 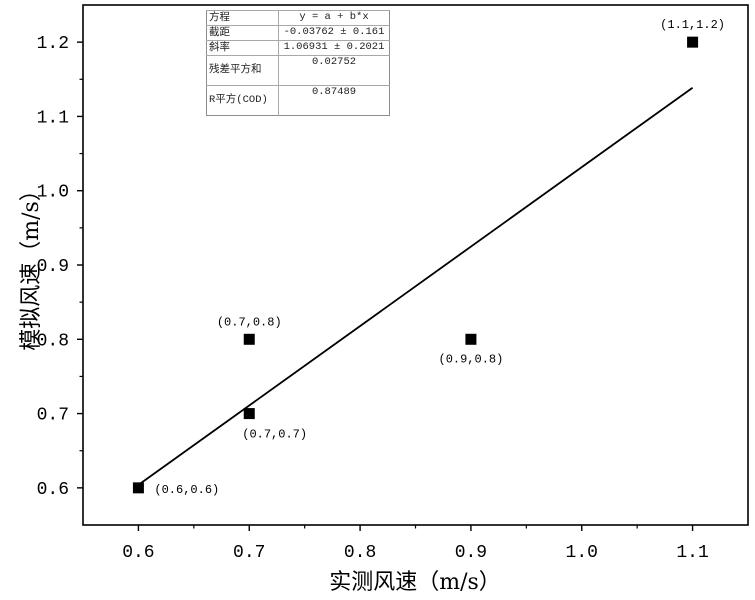 I want to click on data-point-label: (0.7,0.8), so click(x=249, y=322).